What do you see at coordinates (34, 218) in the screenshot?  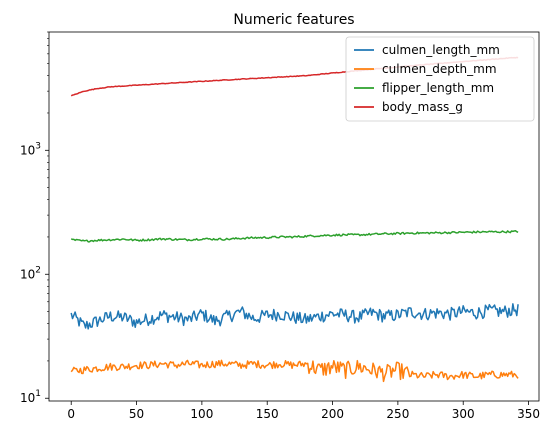 I see `y-axis: 10¹ 10² 10³` at bounding box center [34, 218].